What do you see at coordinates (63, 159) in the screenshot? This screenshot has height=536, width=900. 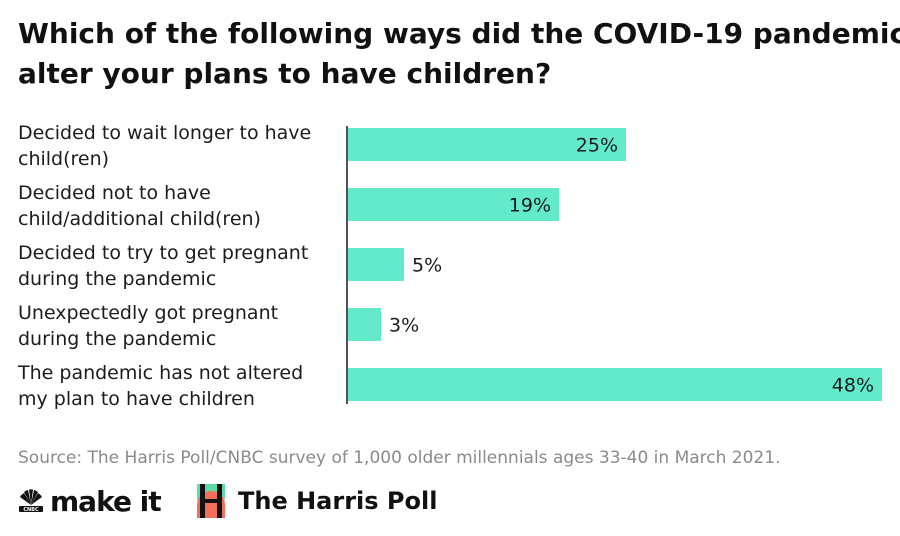 I see `category-label-line: child(ren)` at bounding box center [63, 159].